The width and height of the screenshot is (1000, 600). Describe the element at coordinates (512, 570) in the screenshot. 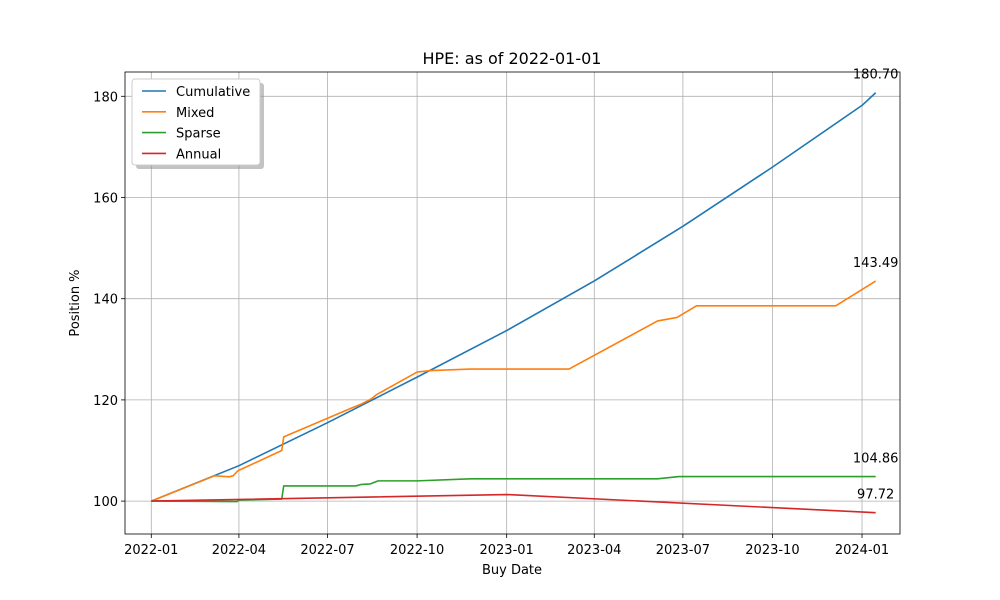

I see `x-axis-title: Buy Date` at that location.